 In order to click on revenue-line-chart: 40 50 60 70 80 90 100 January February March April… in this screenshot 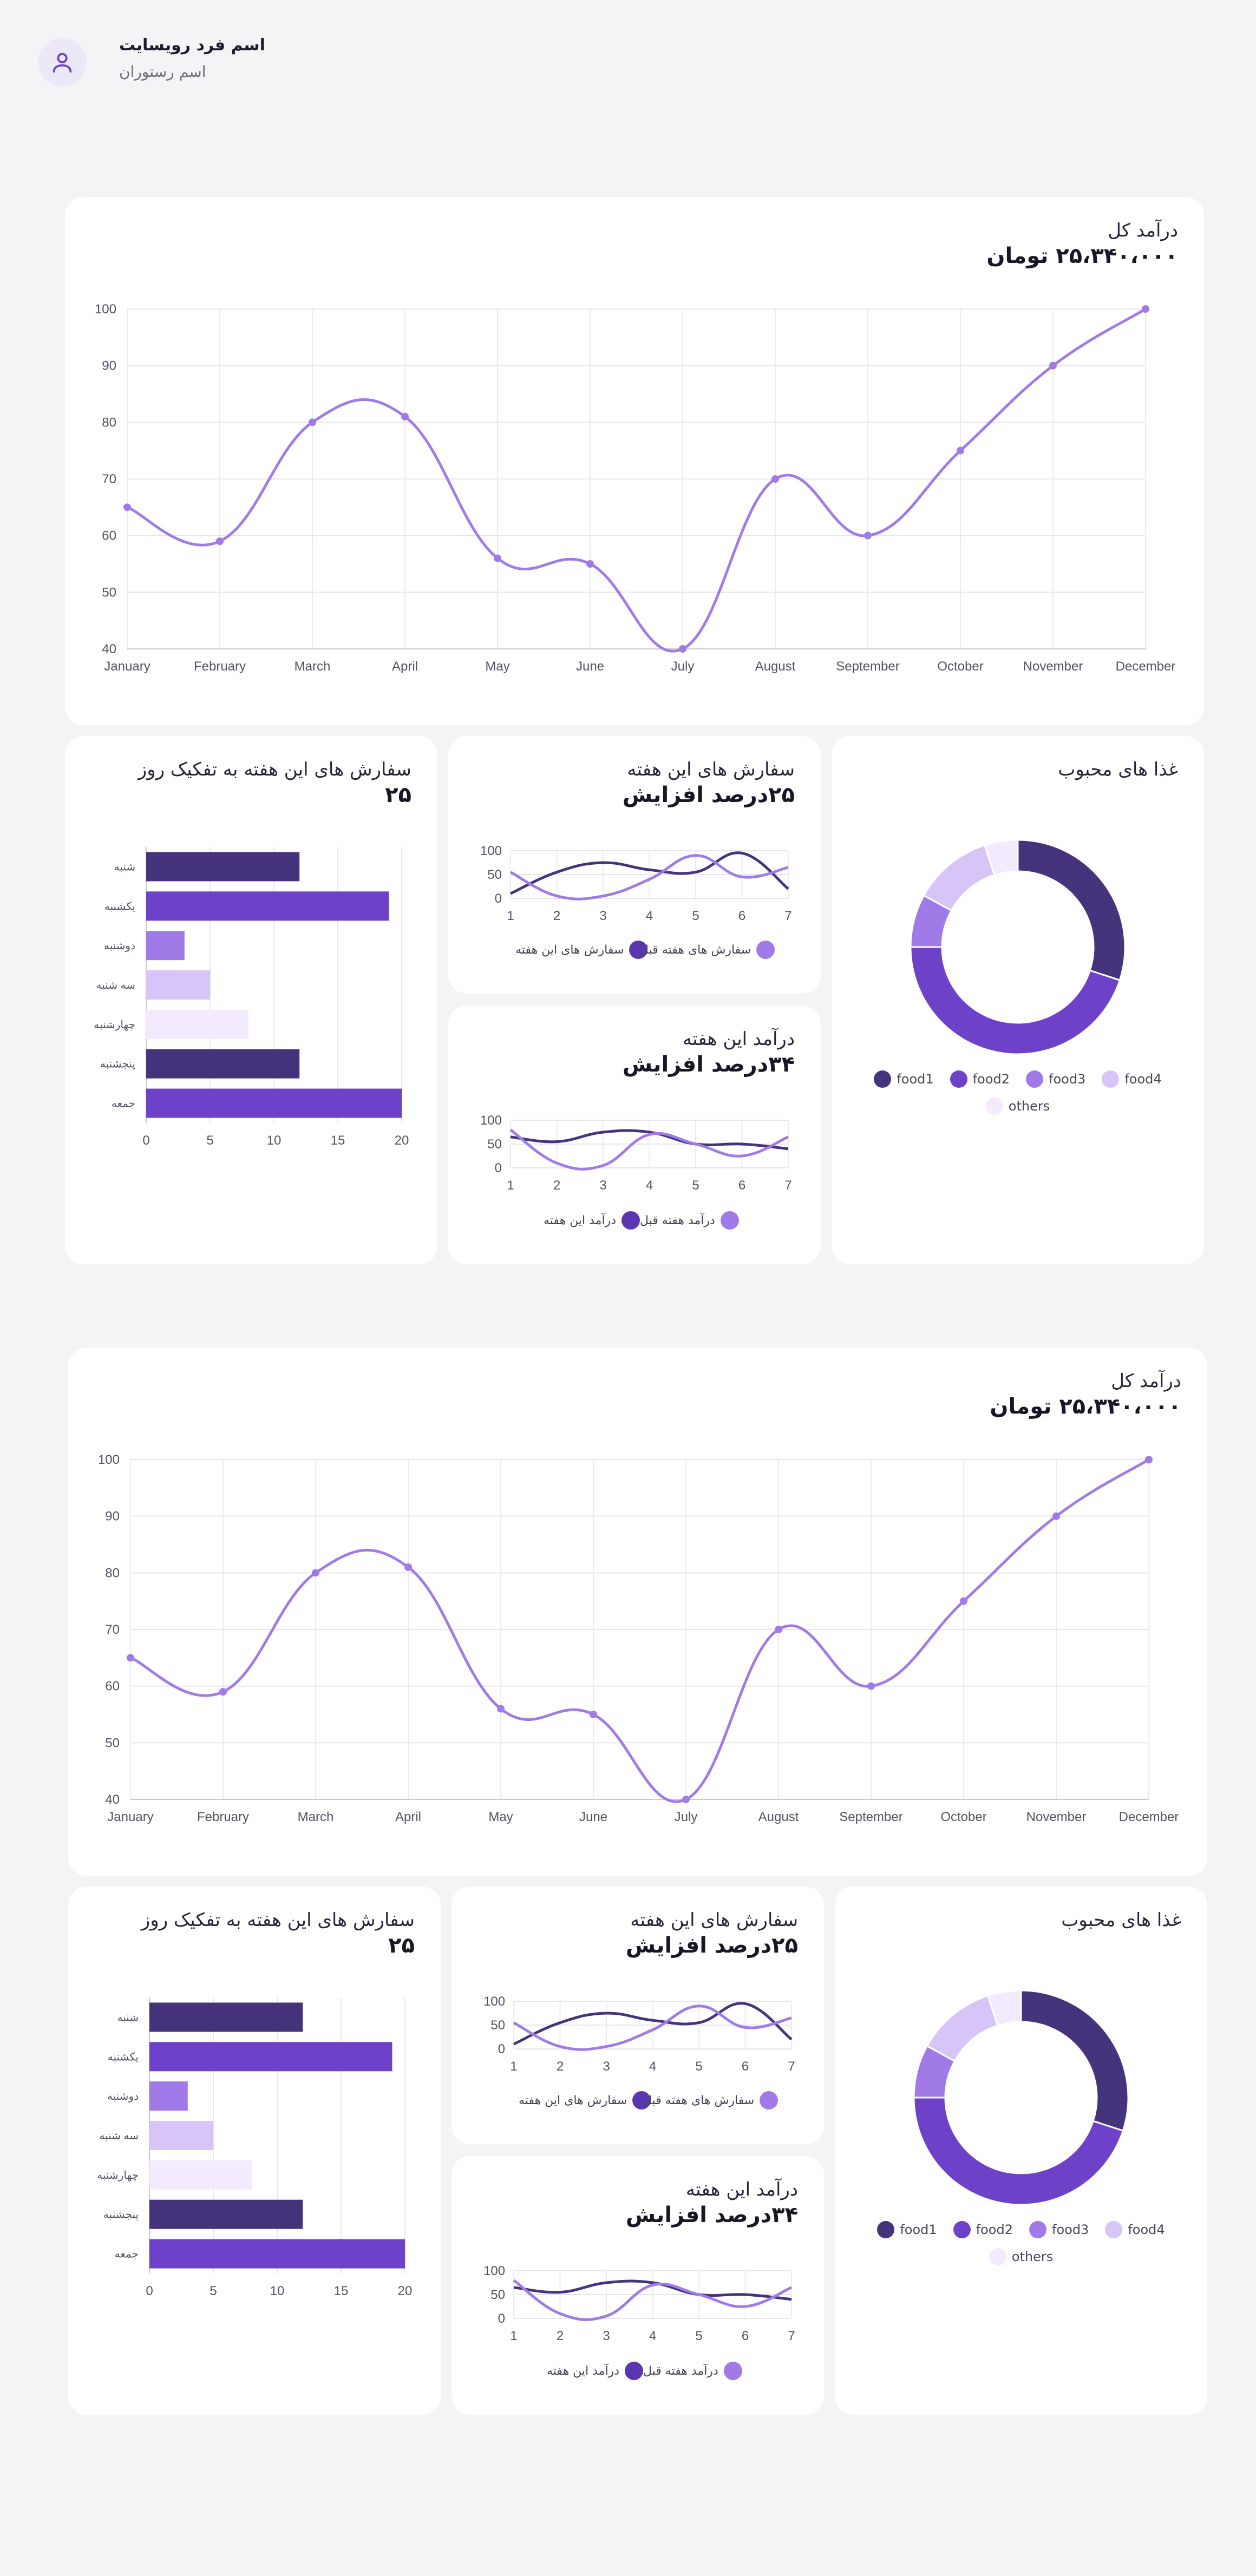, I will do `click(635, 488)`.